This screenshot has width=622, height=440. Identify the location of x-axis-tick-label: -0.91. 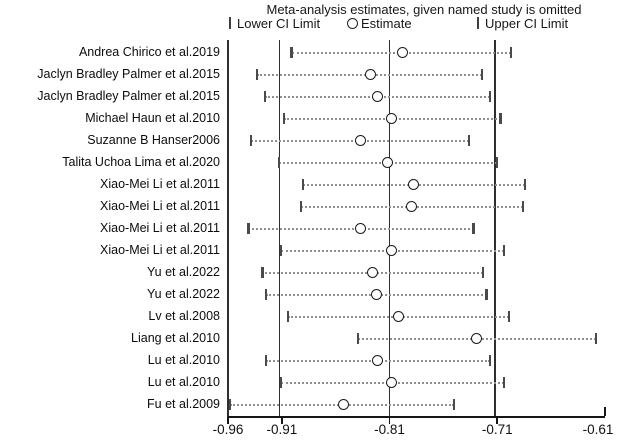
(282, 429).